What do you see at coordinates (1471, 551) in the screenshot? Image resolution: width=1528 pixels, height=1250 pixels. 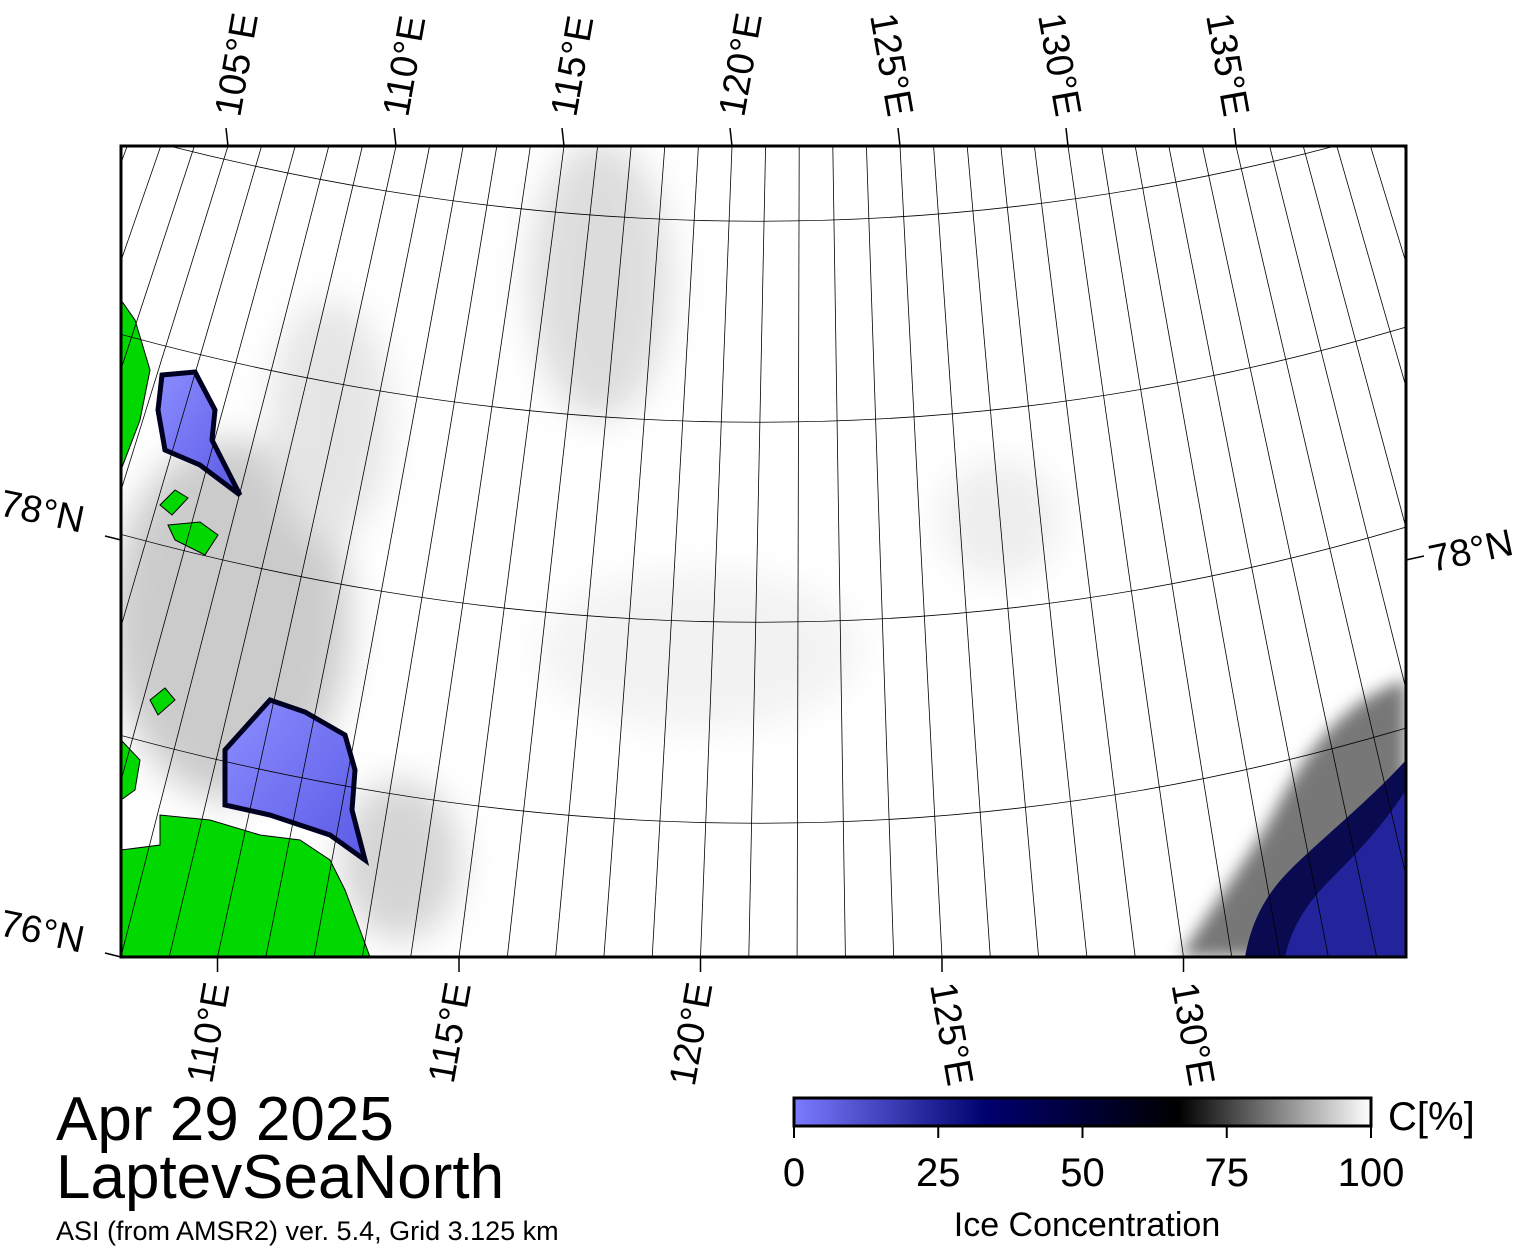 I see `right-lat-label: 78°N` at bounding box center [1471, 551].